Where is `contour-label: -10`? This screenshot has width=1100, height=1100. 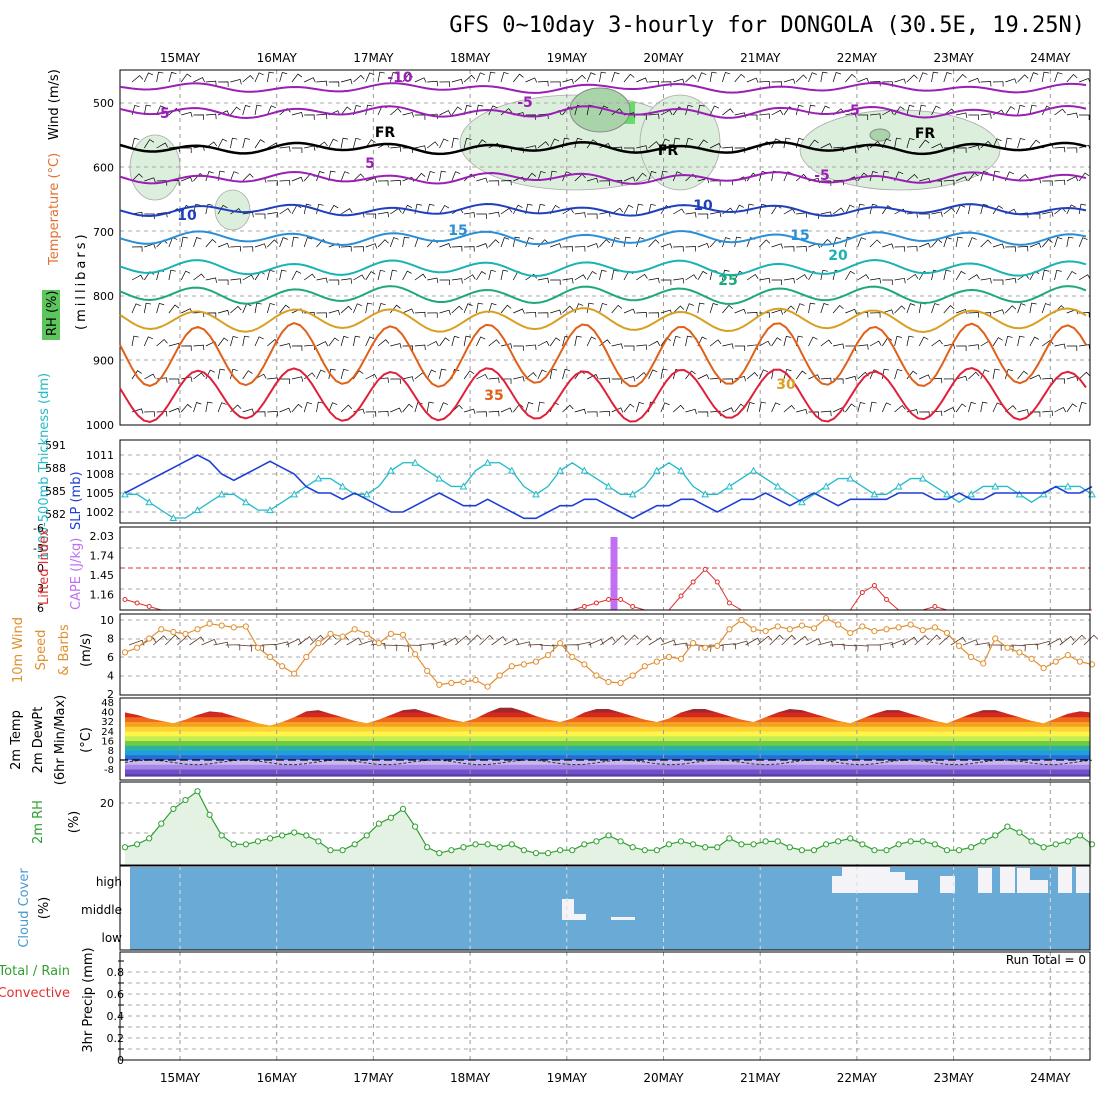
contour-label: -10 is located at coordinates (400, 78).